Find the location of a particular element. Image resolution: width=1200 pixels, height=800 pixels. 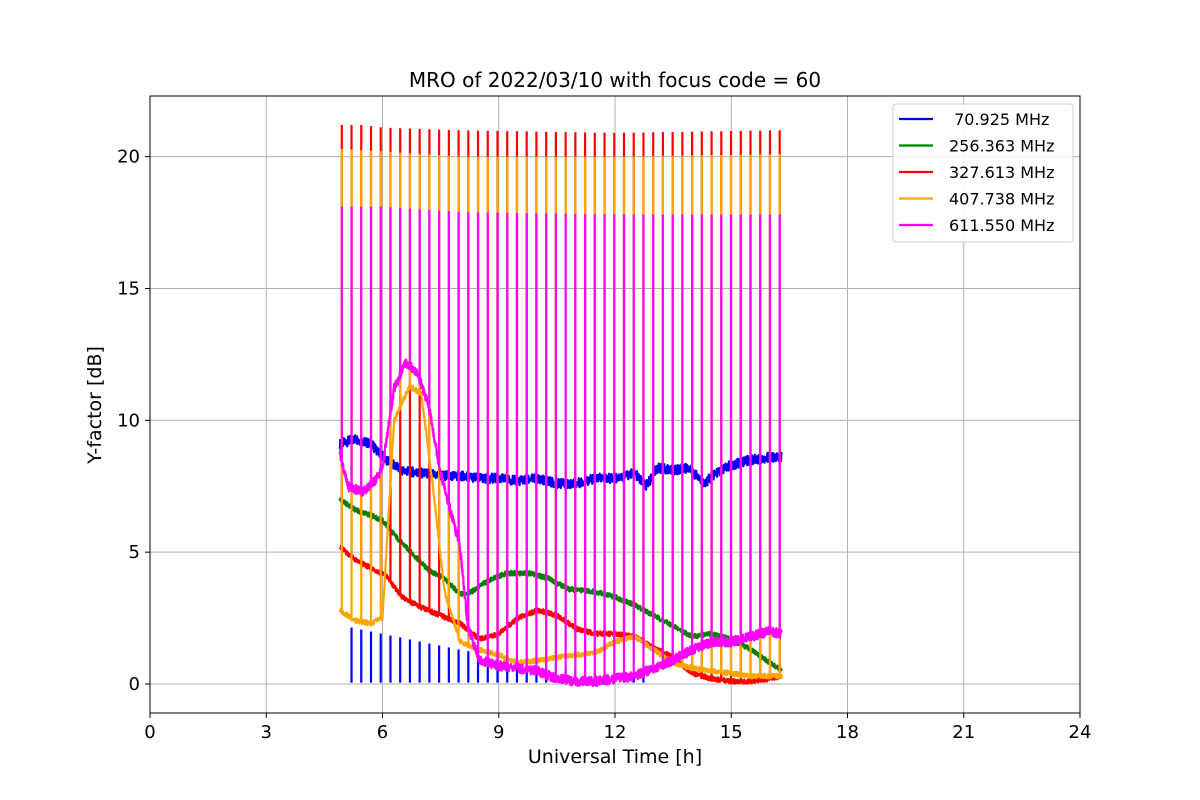

x-tick-label: 6 is located at coordinates (382, 732).